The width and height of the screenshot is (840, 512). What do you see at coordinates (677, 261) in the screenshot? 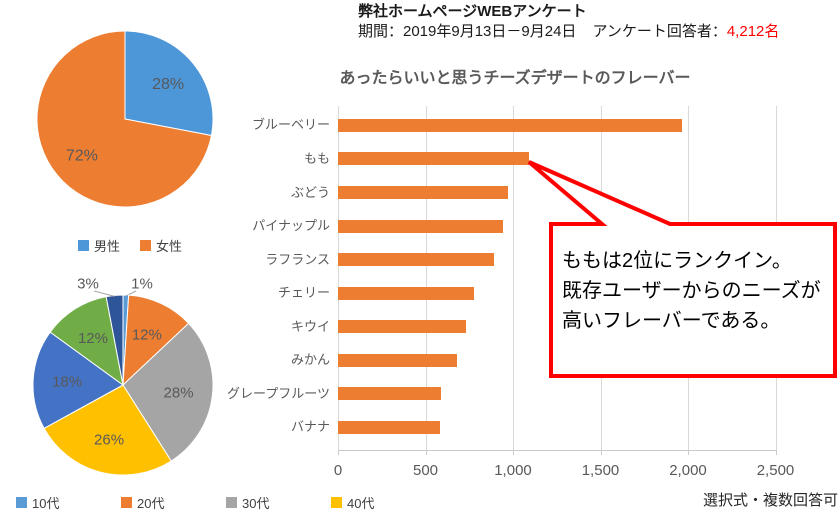
I see `callout-line-1: ももは2位にランクイン。` at bounding box center [677, 261].